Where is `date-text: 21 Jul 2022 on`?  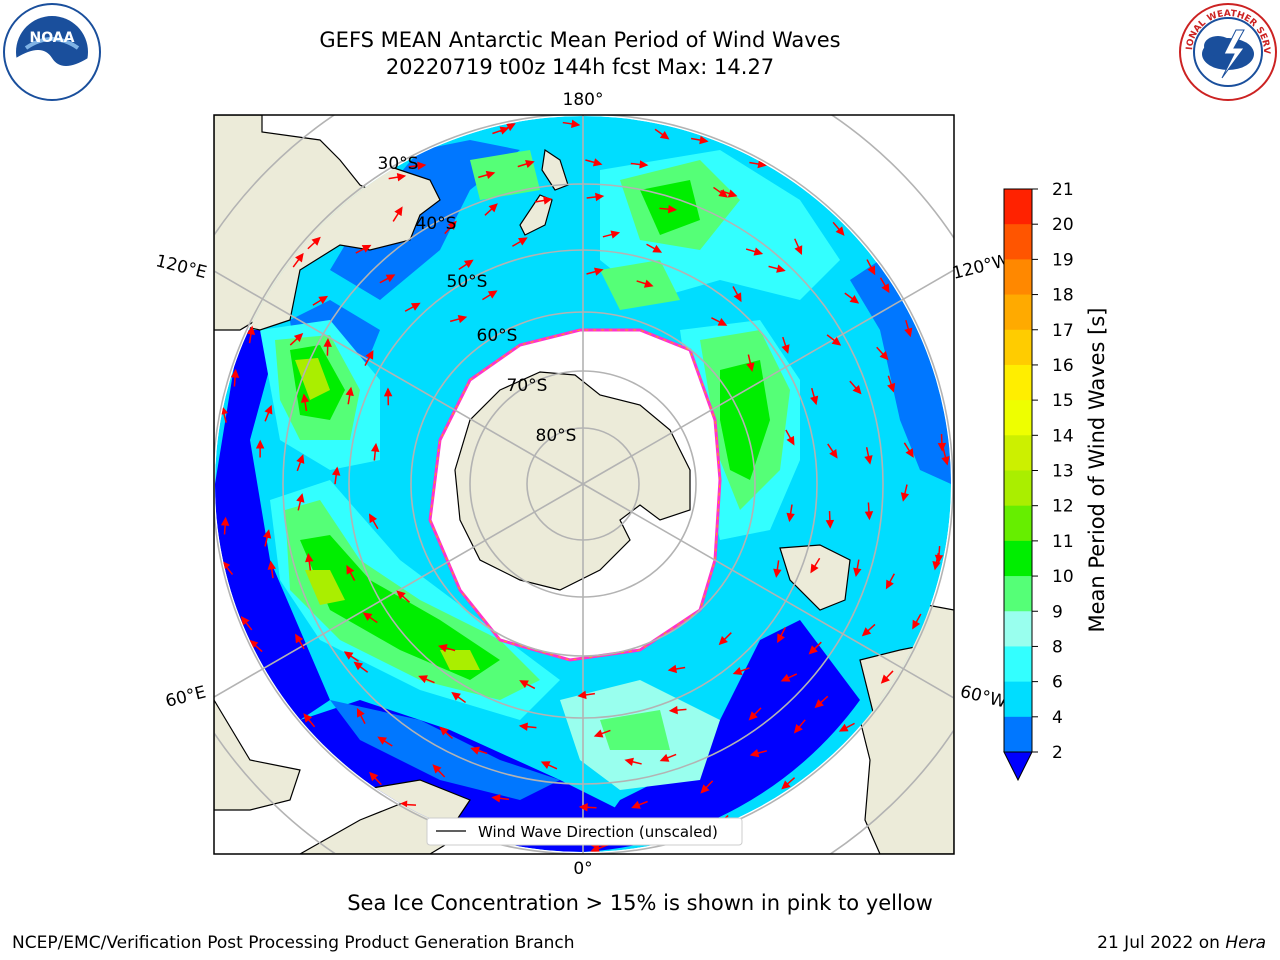 date-text: 21 Jul 2022 on is located at coordinates (1161, 943).